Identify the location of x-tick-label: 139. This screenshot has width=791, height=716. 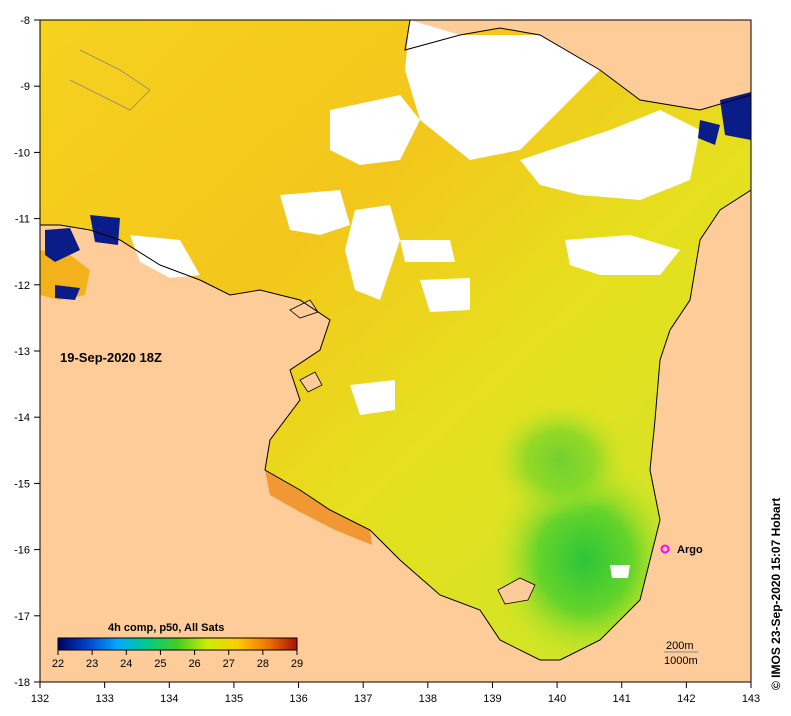
(492, 699).